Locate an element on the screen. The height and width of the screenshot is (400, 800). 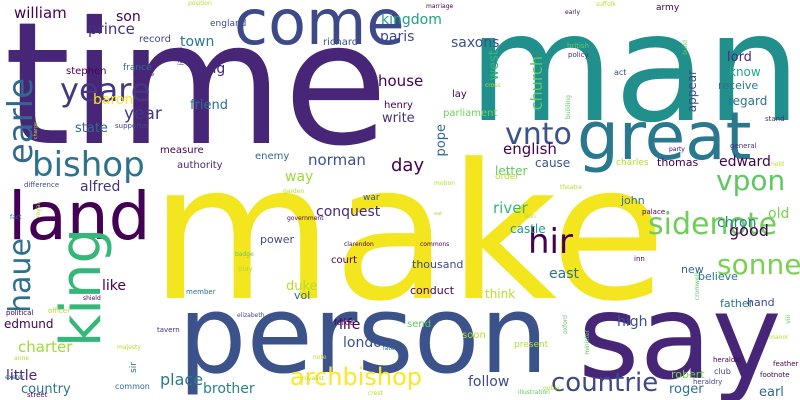
word-power: power is located at coordinates (277, 239).